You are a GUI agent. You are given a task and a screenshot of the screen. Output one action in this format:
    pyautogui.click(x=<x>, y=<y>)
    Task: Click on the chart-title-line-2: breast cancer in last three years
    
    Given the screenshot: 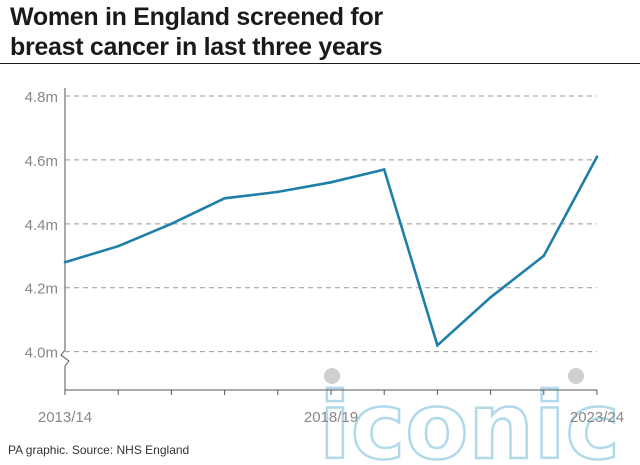 What is the action you would take?
    pyautogui.click(x=196, y=47)
    